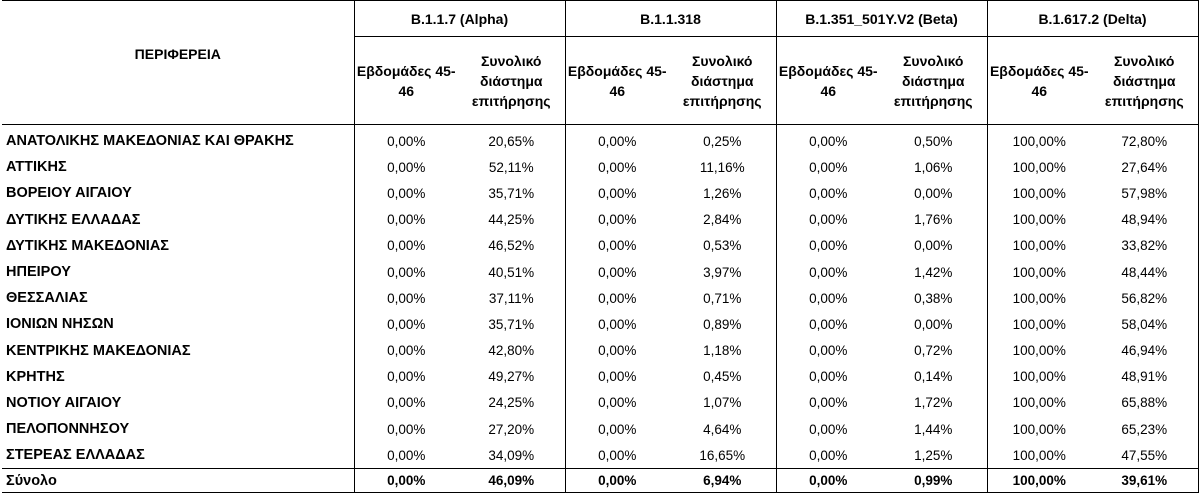 The image size is (1200, 494). I want to click on region-name: ΙΟΝΙΩΝ ΝΗΣΩΝ, so click(178, 324).